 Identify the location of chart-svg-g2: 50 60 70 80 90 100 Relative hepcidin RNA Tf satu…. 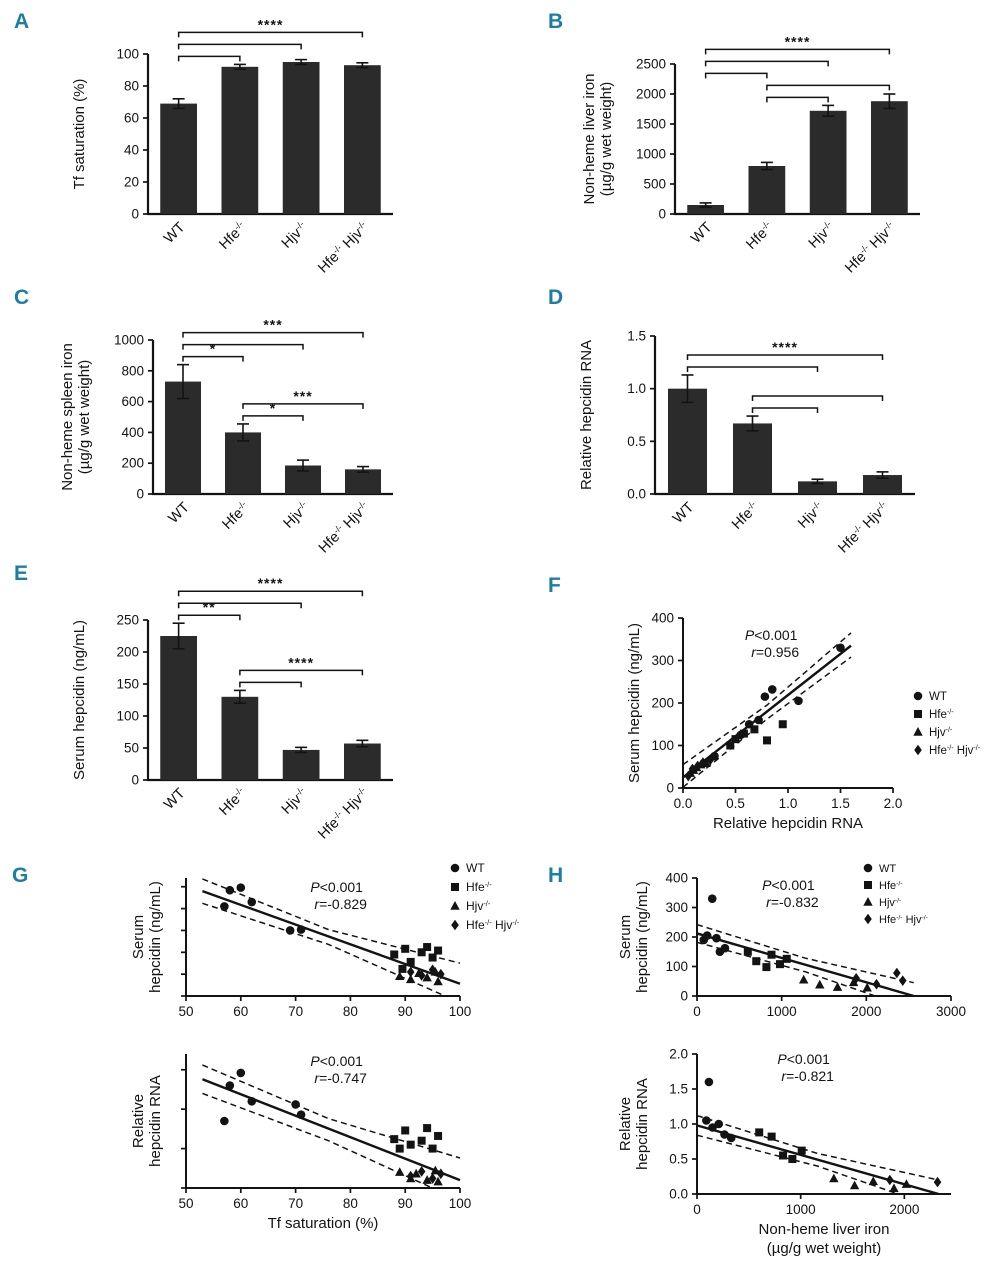
(301, 1142).